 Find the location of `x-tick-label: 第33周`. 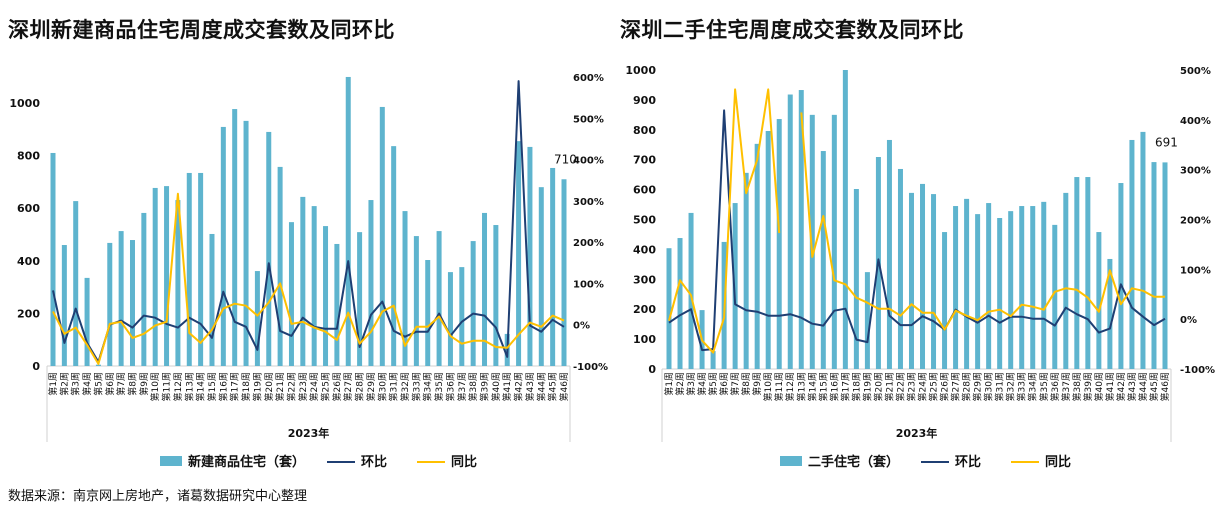

x-tick-label: 第33周 is located at coordinates (416, 386).